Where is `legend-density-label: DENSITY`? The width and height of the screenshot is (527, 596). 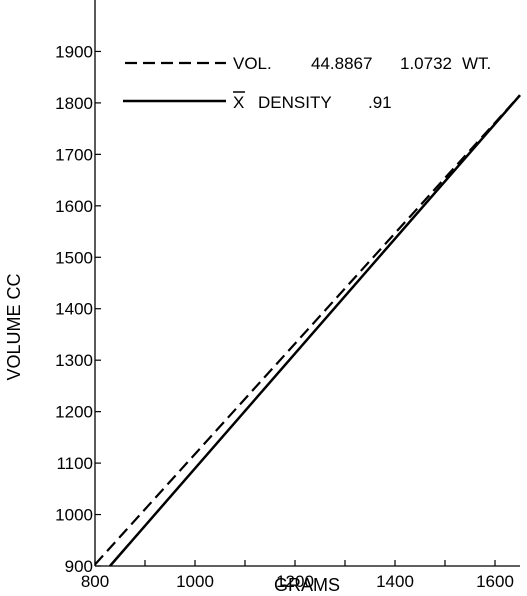 legend-density-label: DENSITY is located at coordinates (295, 102).